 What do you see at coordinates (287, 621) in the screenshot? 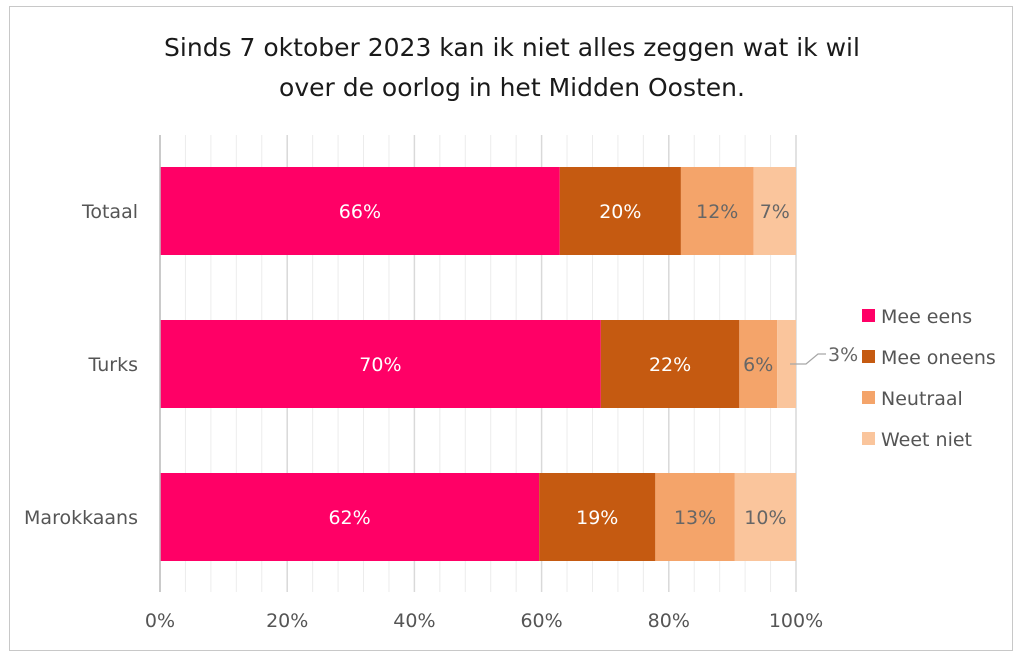
I see `x-tick-label: 20%` at bounding box center [287, 621].